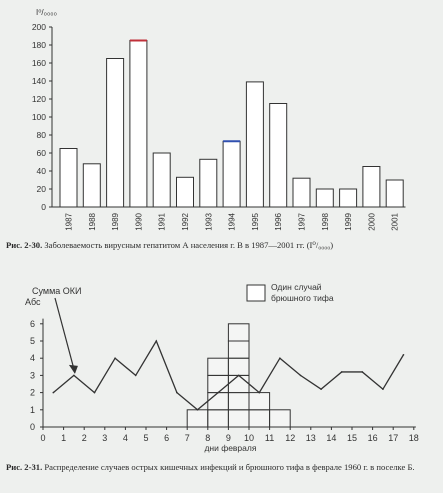 The width and height of the screenshot is (443, 493). What do you see at coordinates (65, 335) in the screenshot?
I see `annotation-arrow-line` at bounding box center [65, 335].